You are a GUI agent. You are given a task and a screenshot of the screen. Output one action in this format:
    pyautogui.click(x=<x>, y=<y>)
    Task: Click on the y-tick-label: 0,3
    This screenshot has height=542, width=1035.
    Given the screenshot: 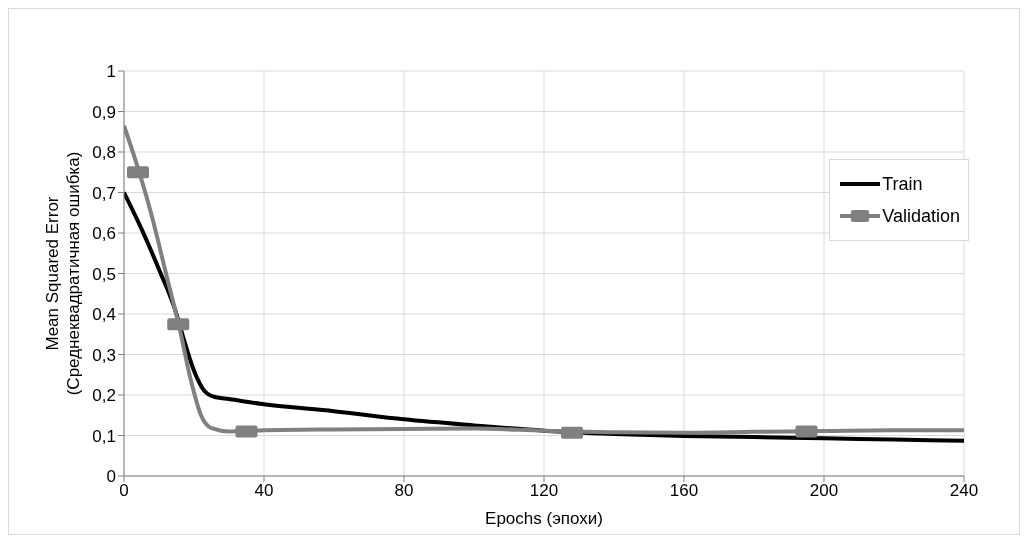 What is the action you would take?
    pyautogui.click(x=104, y=355)
    